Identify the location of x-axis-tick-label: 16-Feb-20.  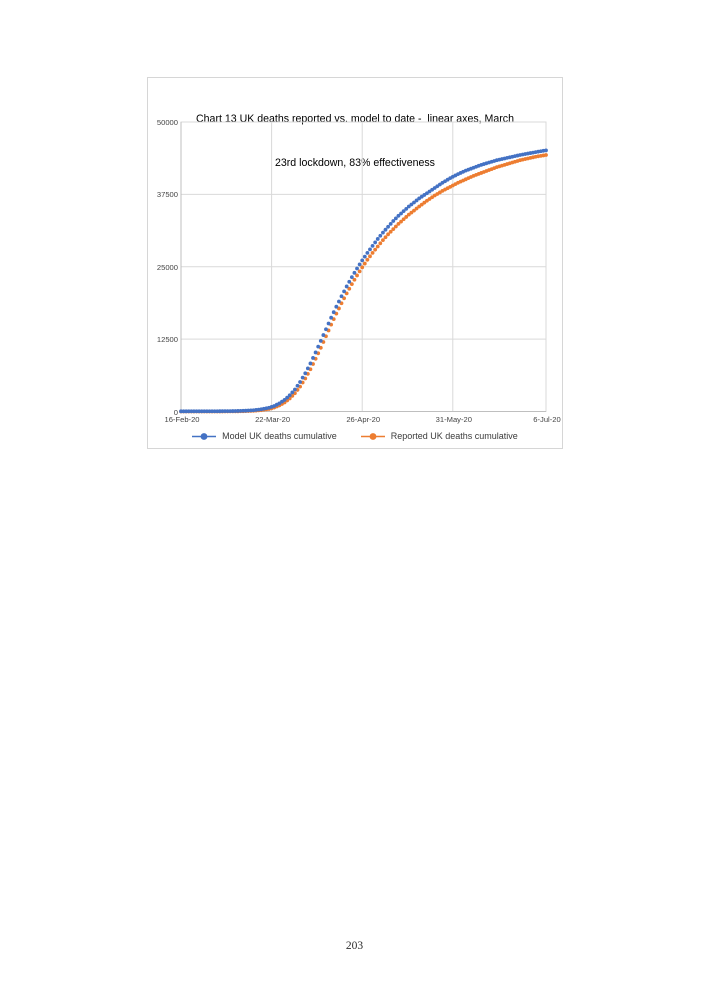
(182, 419).